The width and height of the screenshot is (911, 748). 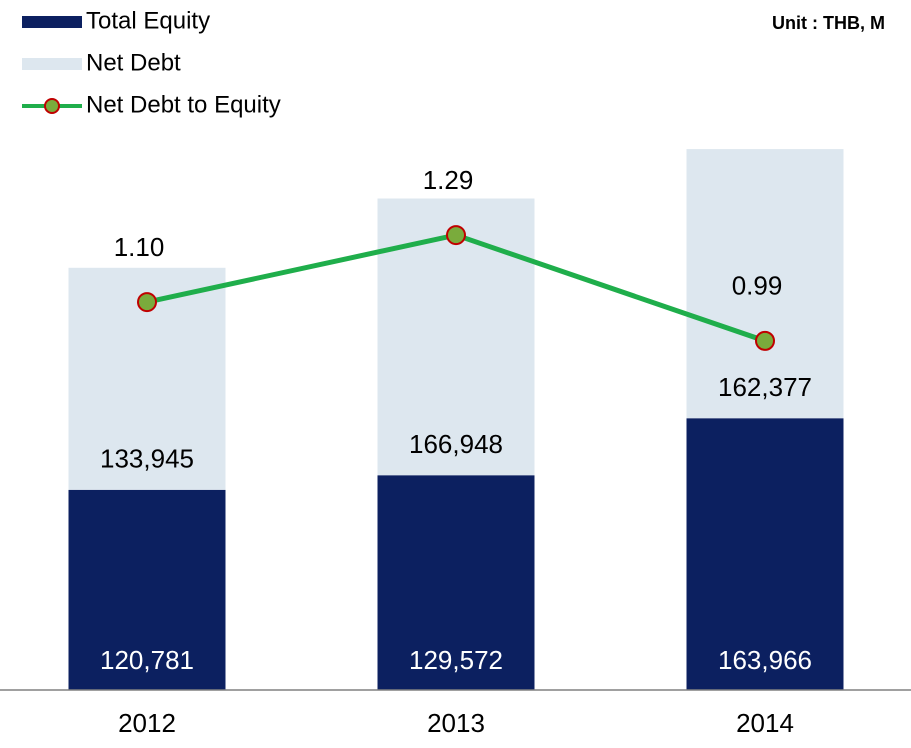 I want to click on legend-label: Net Debt to Equity, so click(x=183, y=104).